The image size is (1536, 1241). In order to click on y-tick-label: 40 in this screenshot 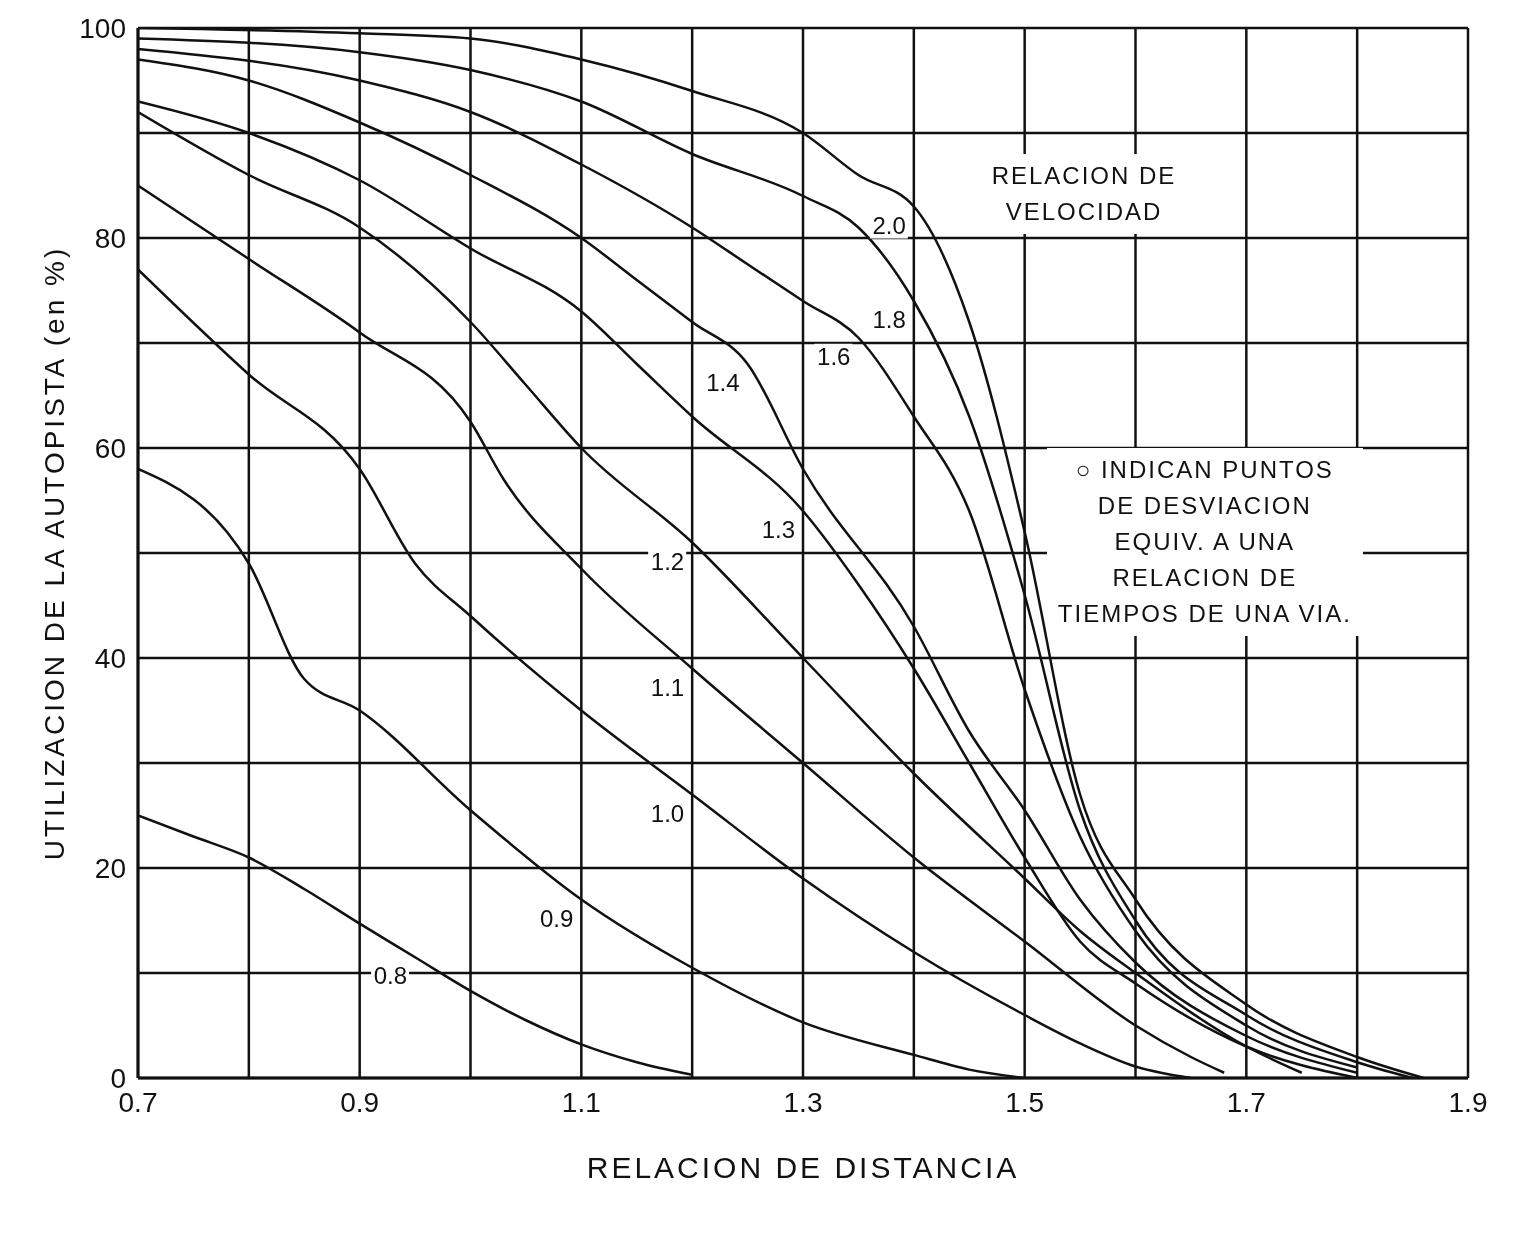, I will do `click(110, 658)`.